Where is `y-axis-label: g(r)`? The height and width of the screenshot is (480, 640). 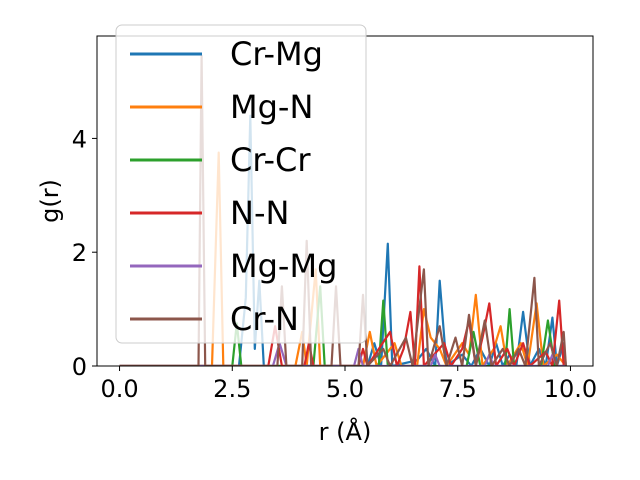
y-axis-label: g(r) is located at coordinates (50, 201).